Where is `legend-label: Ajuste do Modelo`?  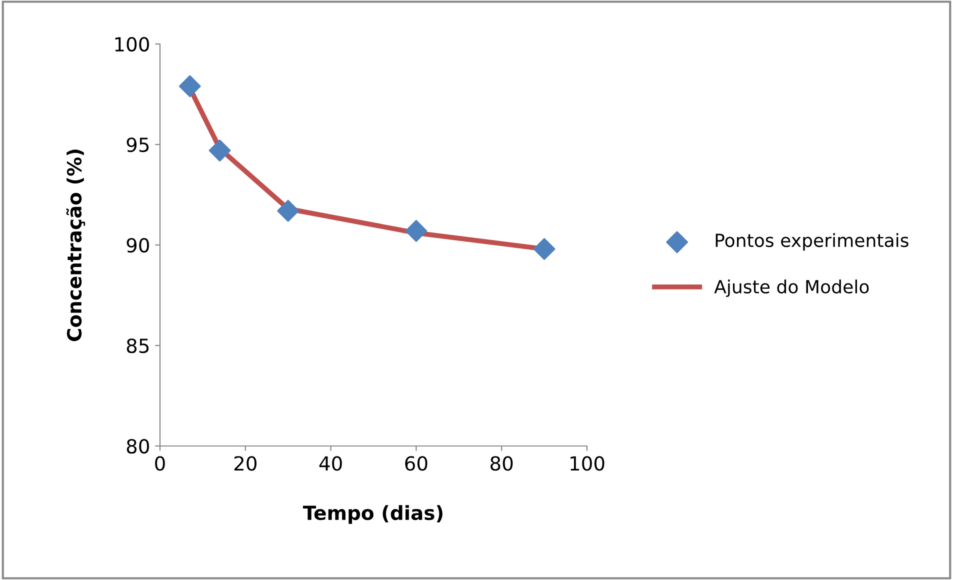
legend-label: Ajuste do Modelo is located at coordinates (791, 289).